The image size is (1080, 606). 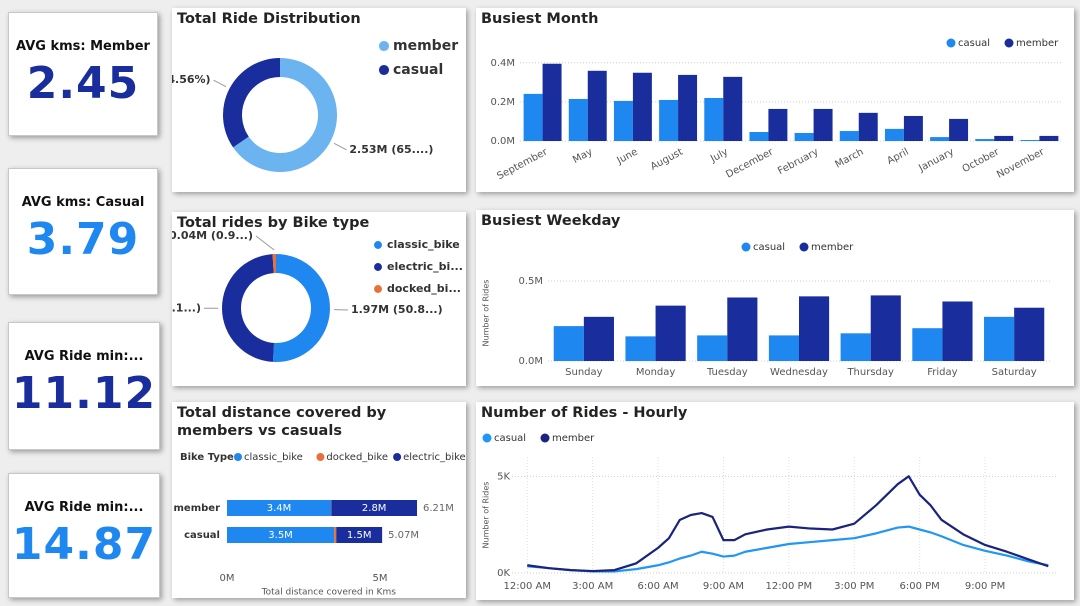 I want to click on legend-label: classic_bike, so click(x=423, y=244).